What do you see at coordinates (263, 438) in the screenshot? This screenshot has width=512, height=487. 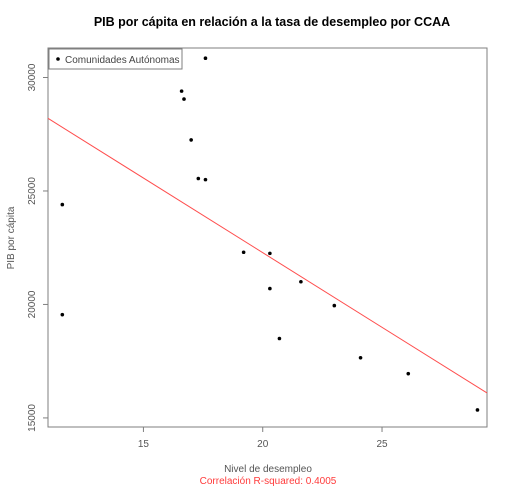 I see `x-axis: 15 20 25` at bounding box center [263, 438].